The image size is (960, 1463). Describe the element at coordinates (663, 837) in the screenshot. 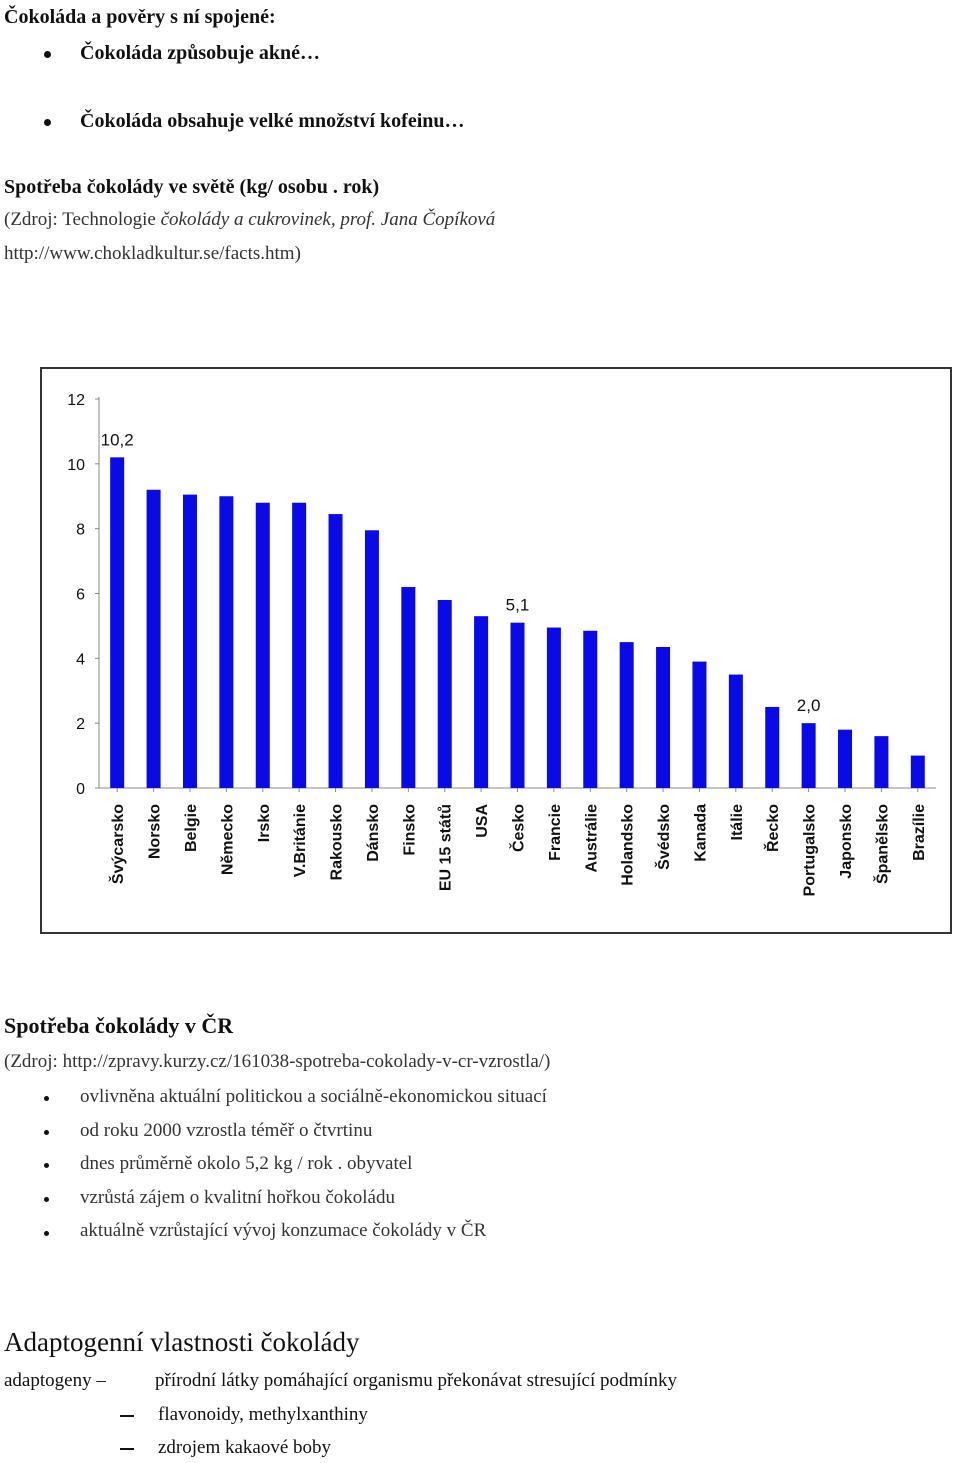

I see `x-category-label: Švédsko` at that location.